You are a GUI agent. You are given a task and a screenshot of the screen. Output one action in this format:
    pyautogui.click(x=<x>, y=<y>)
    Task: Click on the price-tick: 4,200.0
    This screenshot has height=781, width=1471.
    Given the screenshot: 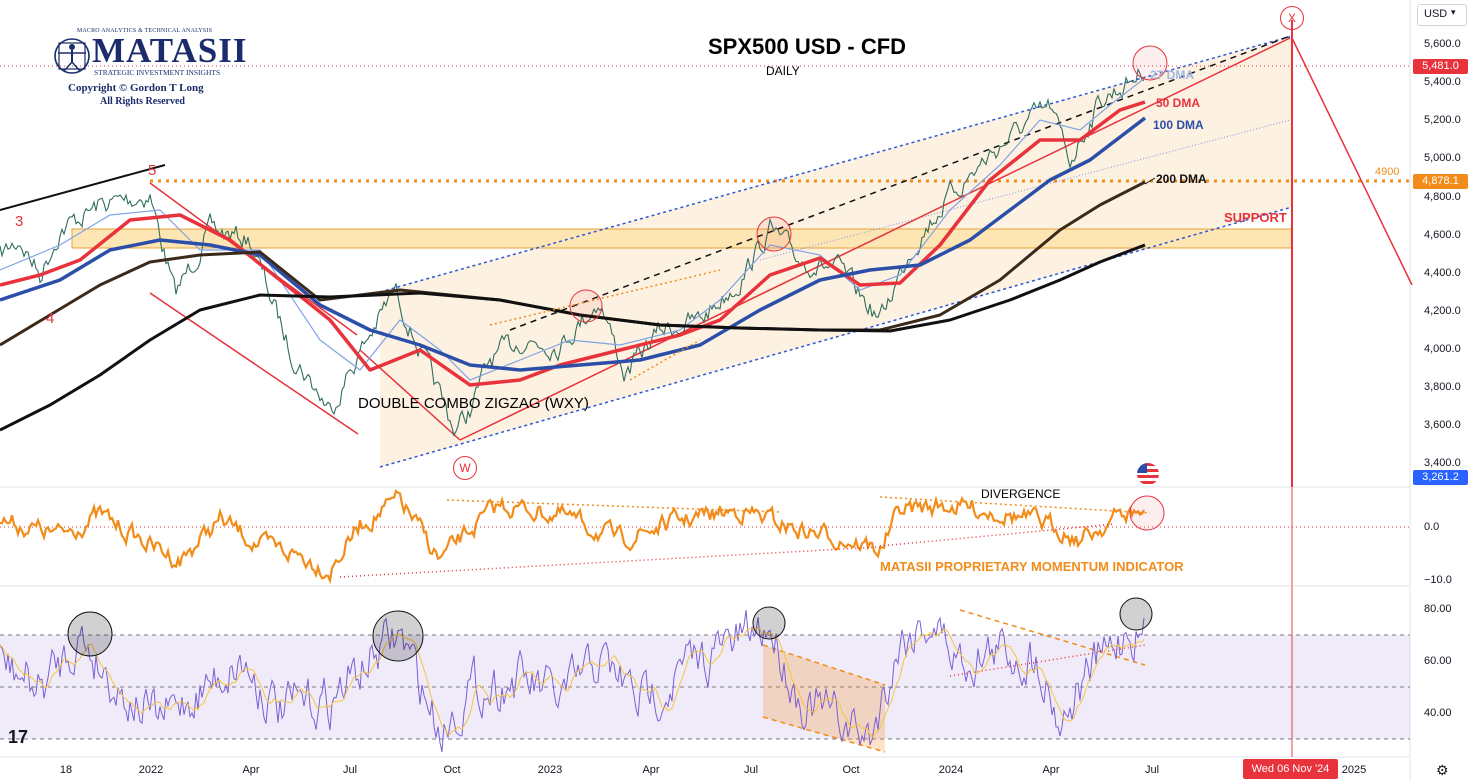 What is the action you would take?
    pyautogui.click(x=1442, y=311)
    